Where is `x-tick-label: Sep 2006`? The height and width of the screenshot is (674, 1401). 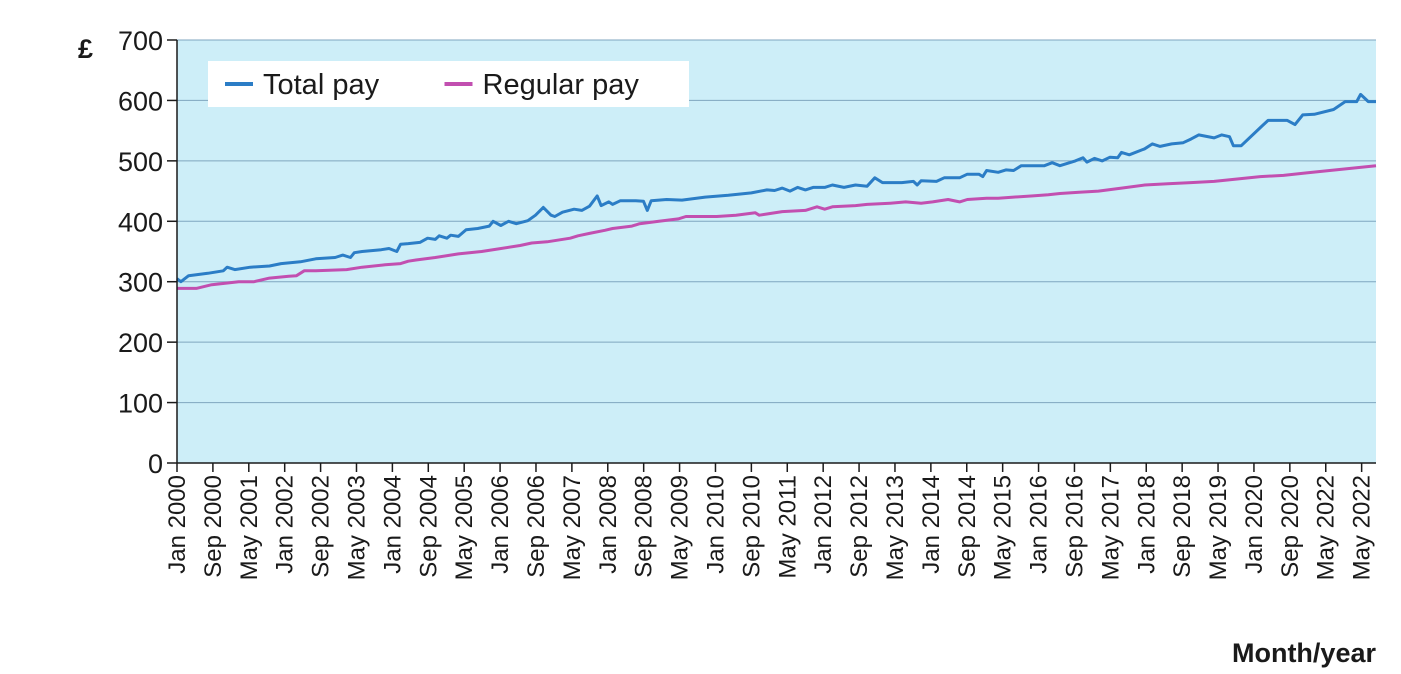 x-tick-label: Sep 2006 is located at coordinates (536, 526).